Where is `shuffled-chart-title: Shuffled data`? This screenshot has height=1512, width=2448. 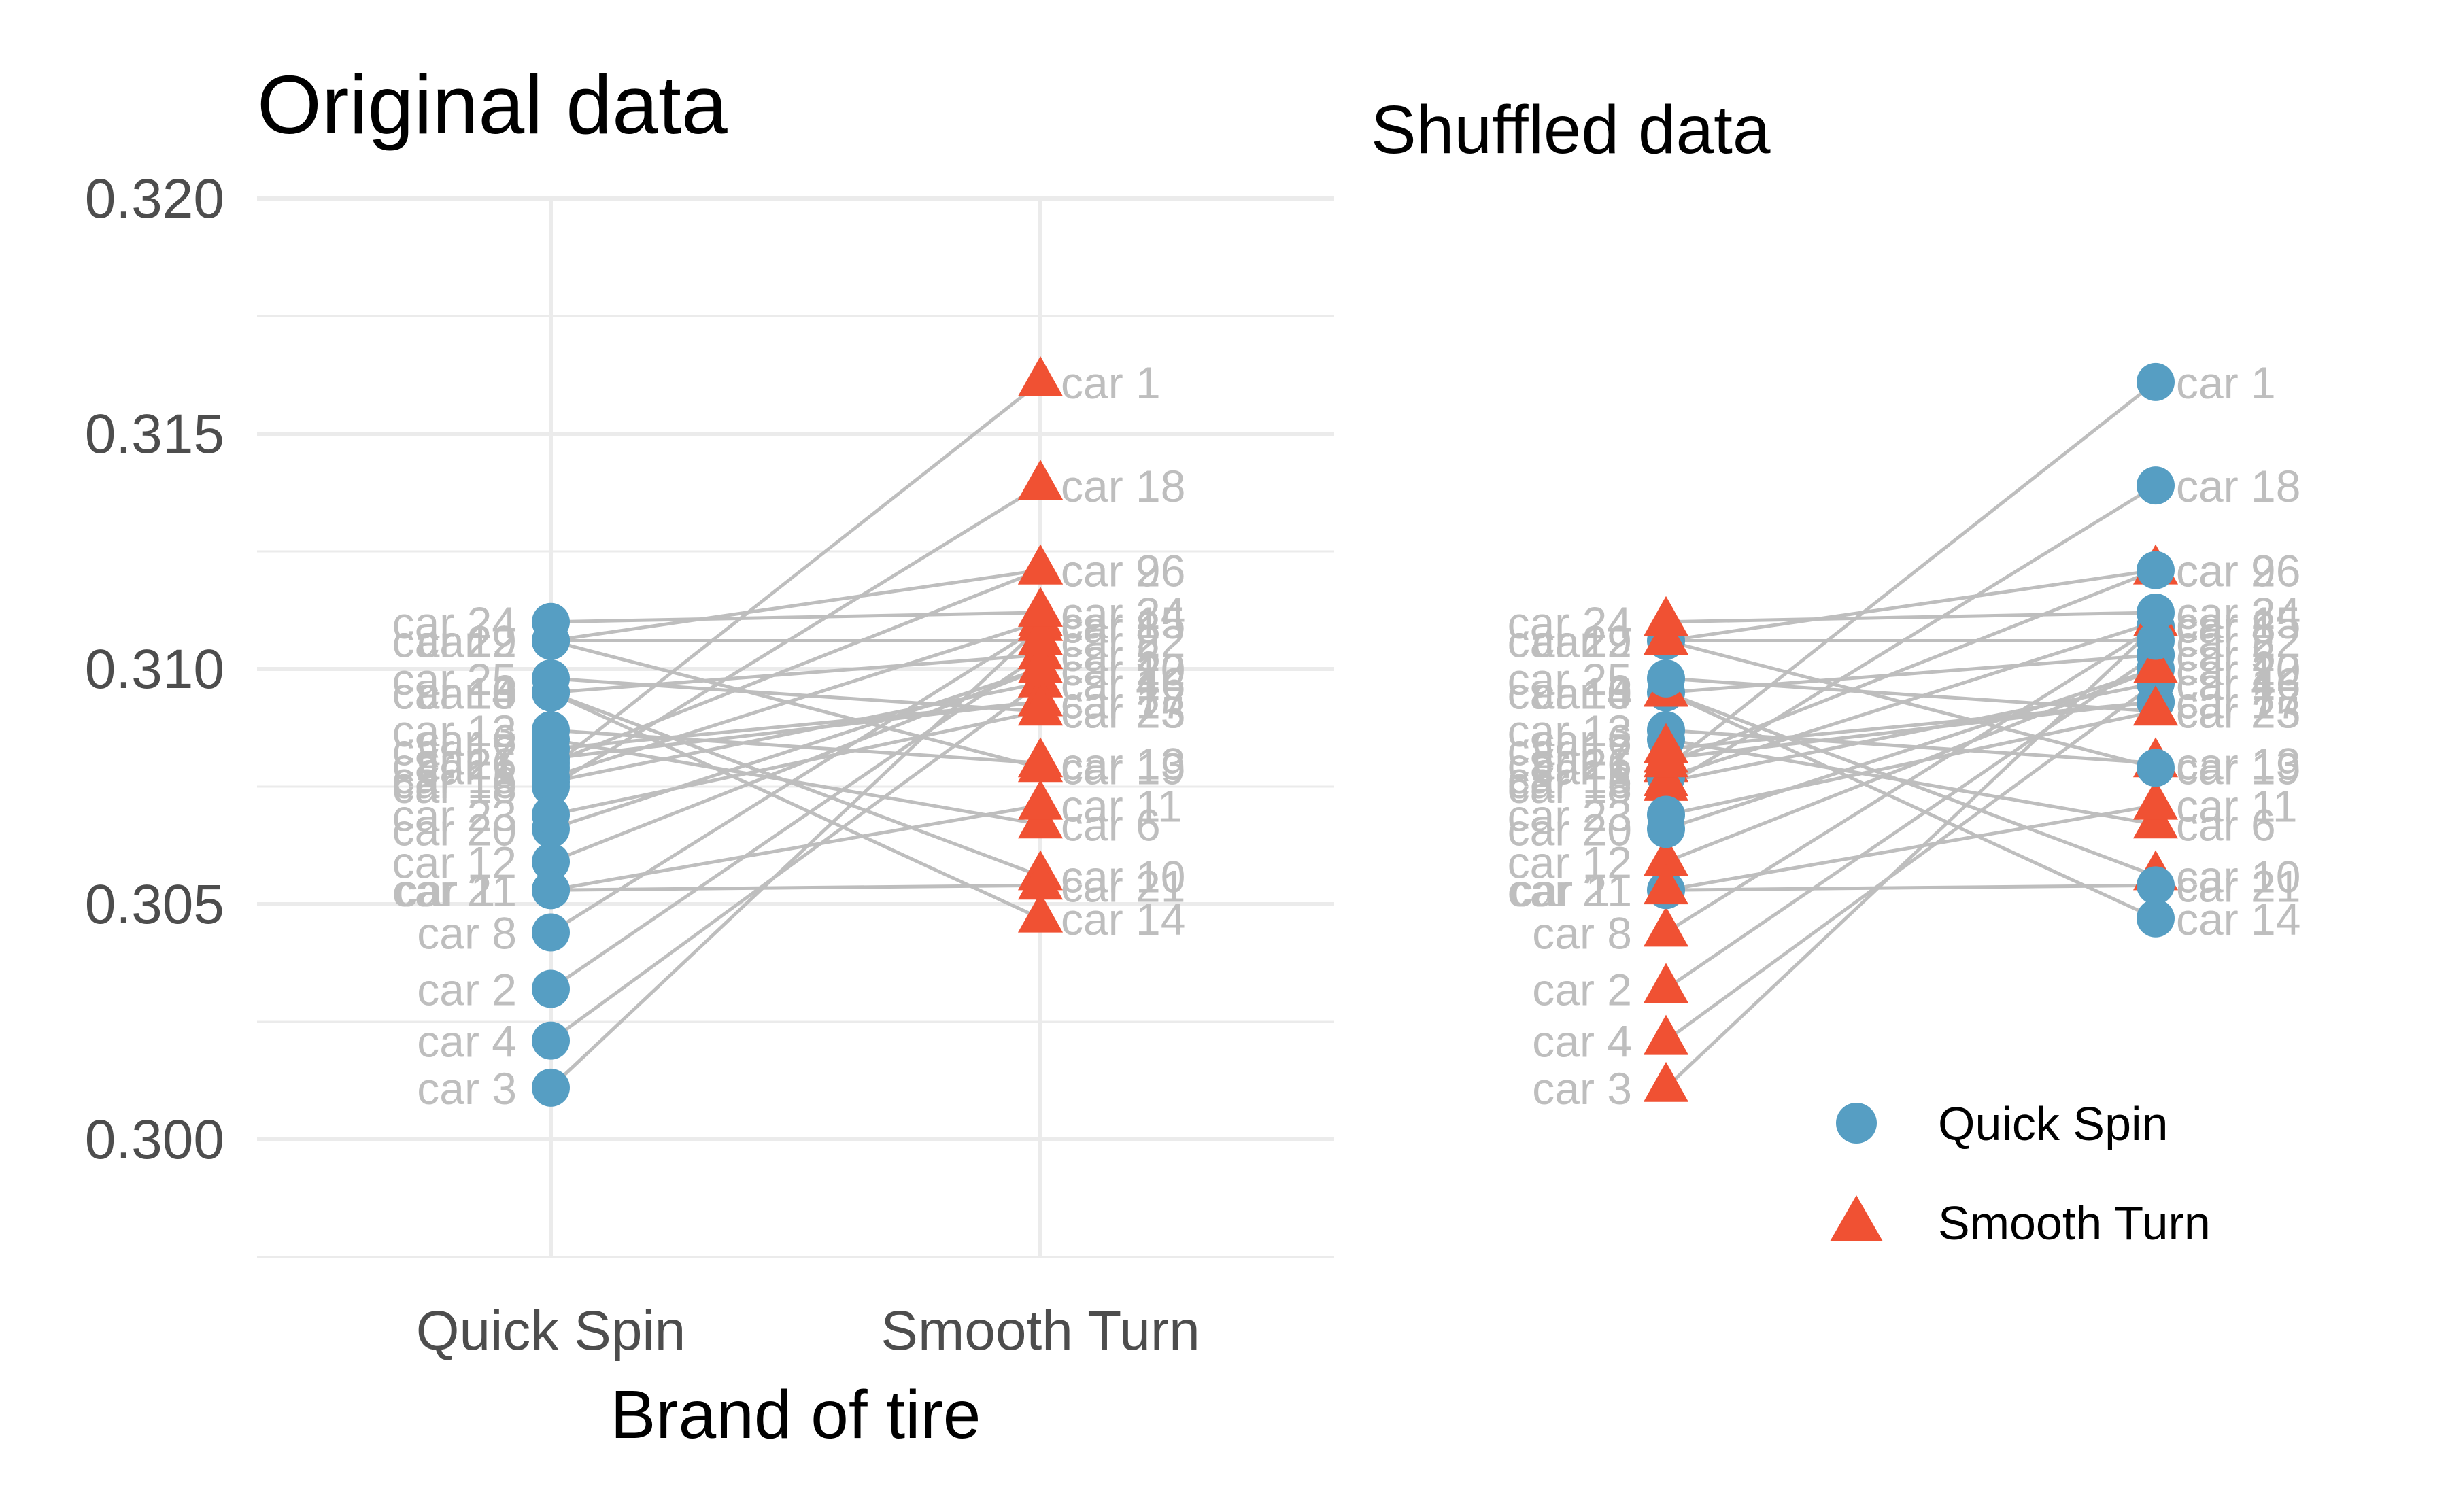
shuffled-chart-title: Shuffled data is located at coordinates (1571, 130).